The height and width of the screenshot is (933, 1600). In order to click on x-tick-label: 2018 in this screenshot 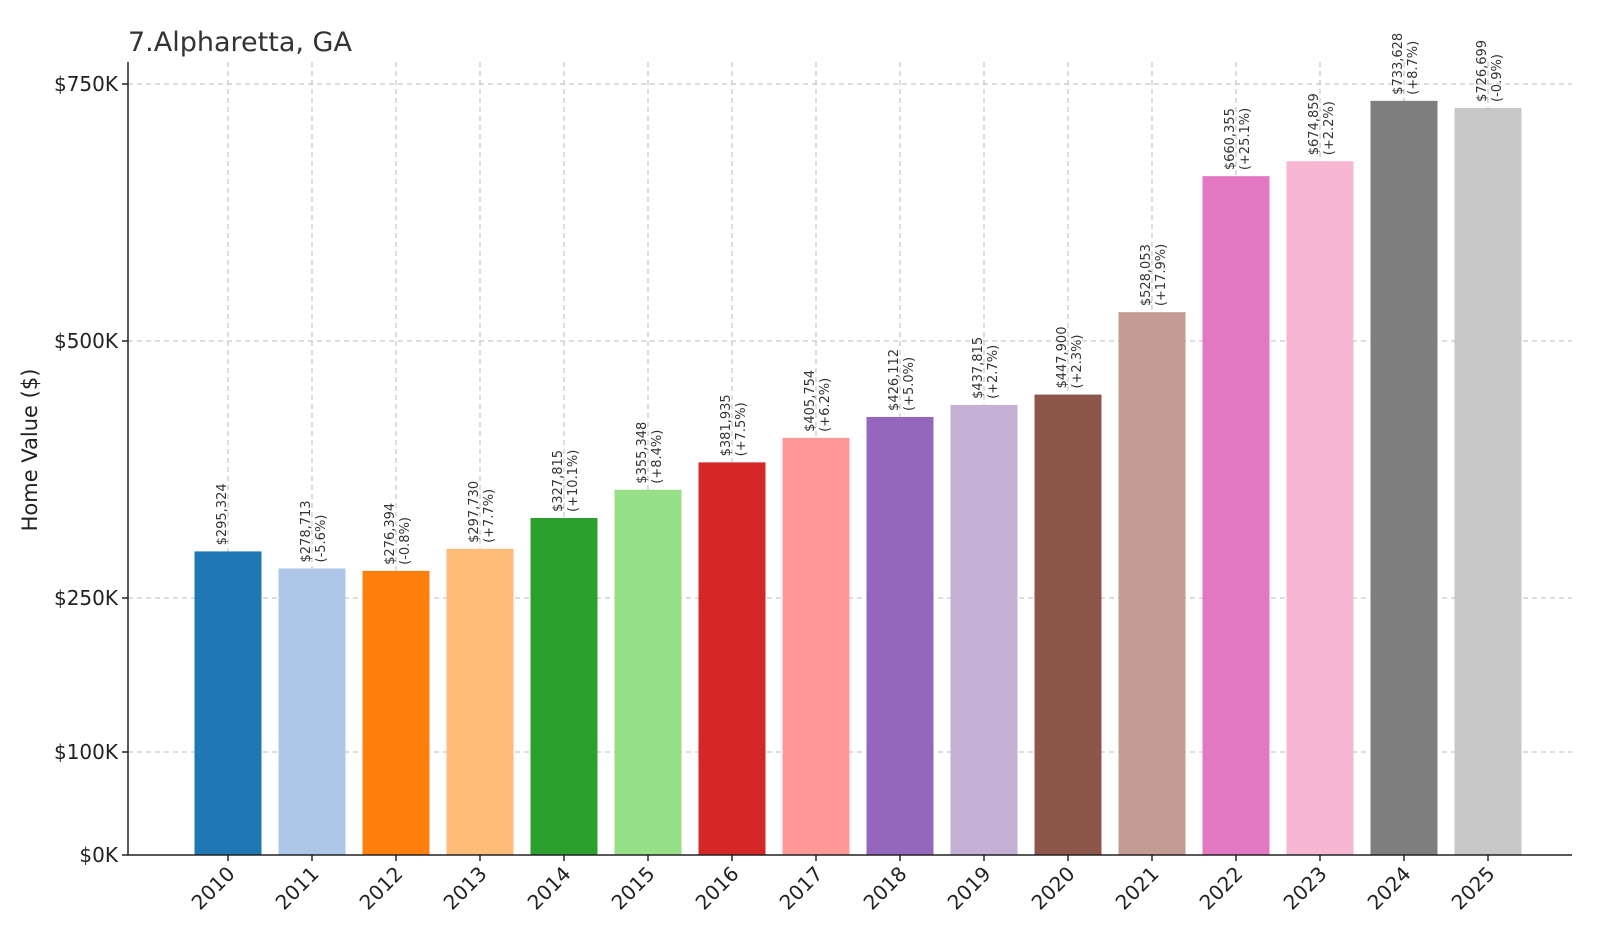, I will do `click(885, 888)`.